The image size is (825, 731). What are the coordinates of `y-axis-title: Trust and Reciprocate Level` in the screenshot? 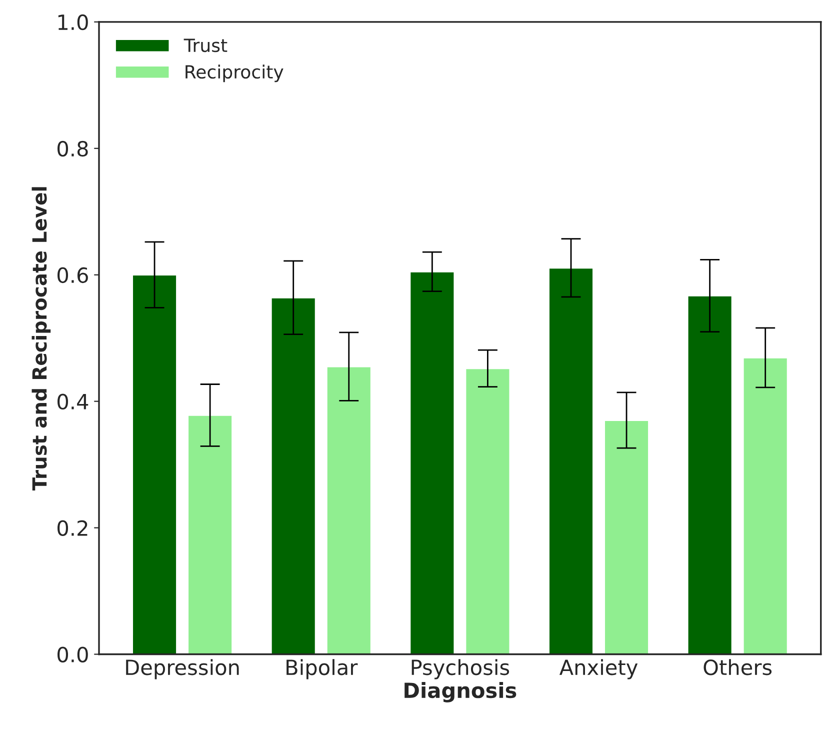 It's located at (41, 339).